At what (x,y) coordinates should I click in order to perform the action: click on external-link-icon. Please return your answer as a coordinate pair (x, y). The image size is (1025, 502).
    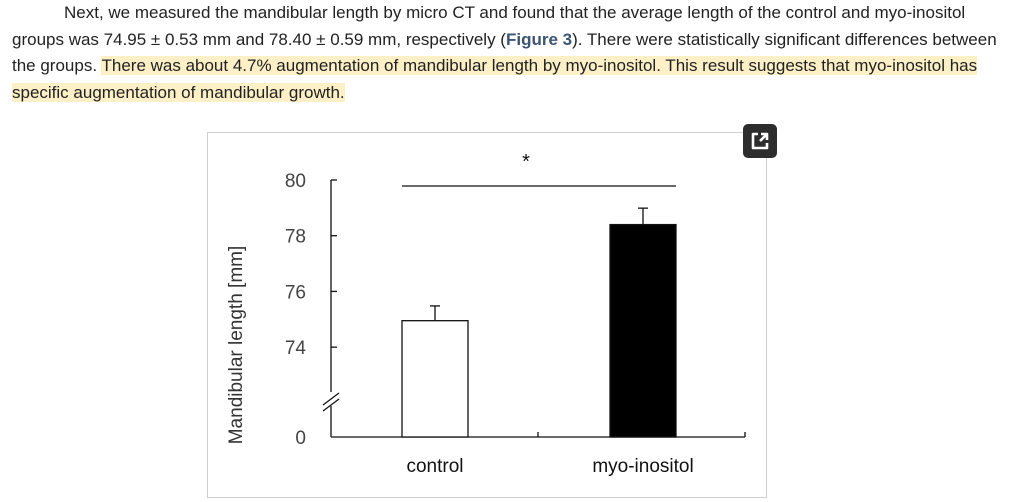
    Looking at the image, I should click on (760, 141).